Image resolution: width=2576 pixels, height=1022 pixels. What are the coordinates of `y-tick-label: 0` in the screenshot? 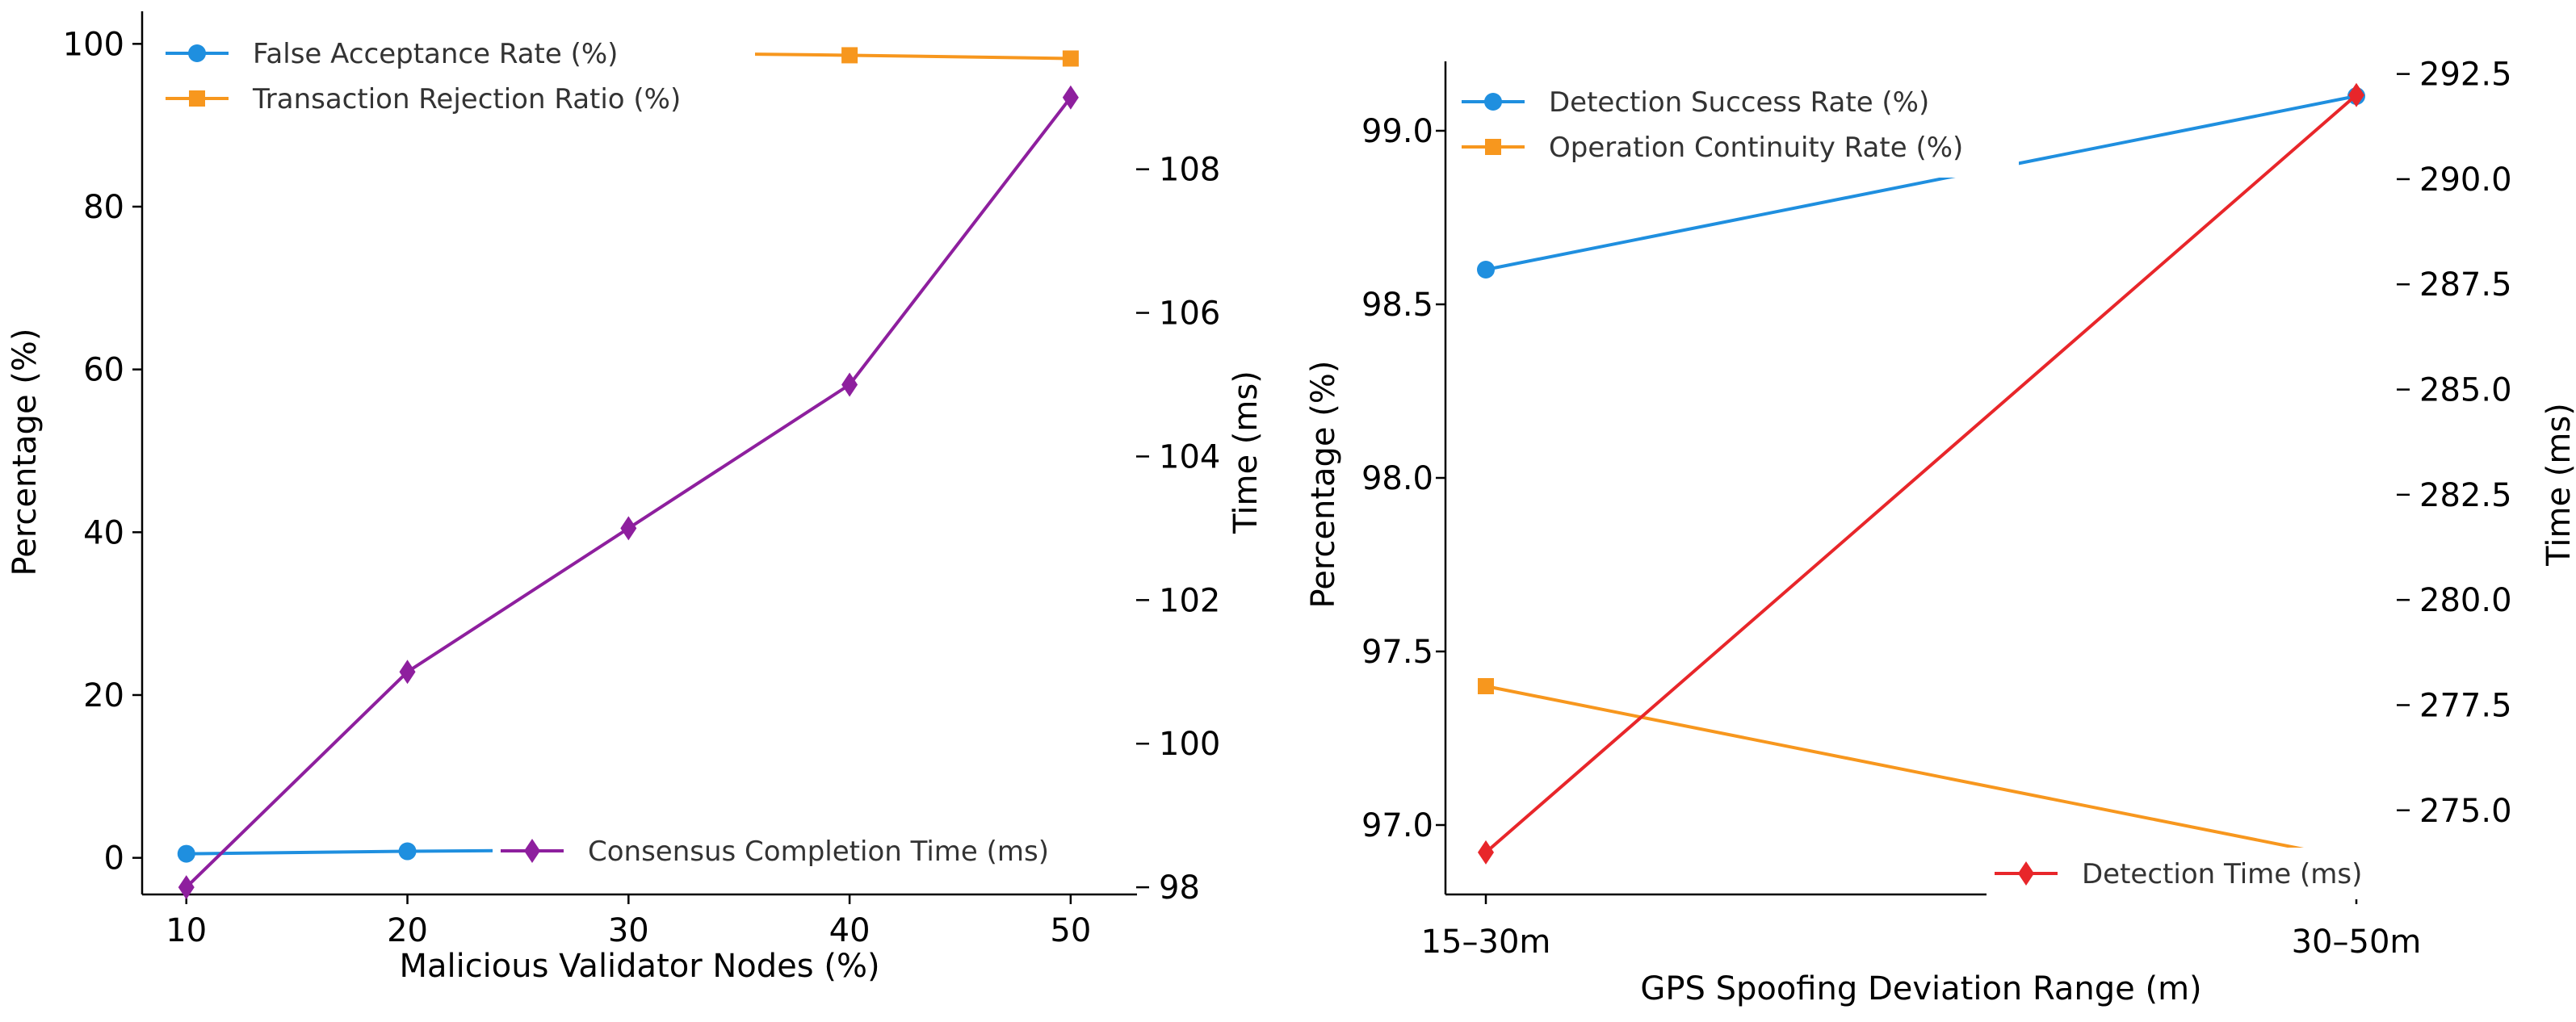 It's located at (114, 859).